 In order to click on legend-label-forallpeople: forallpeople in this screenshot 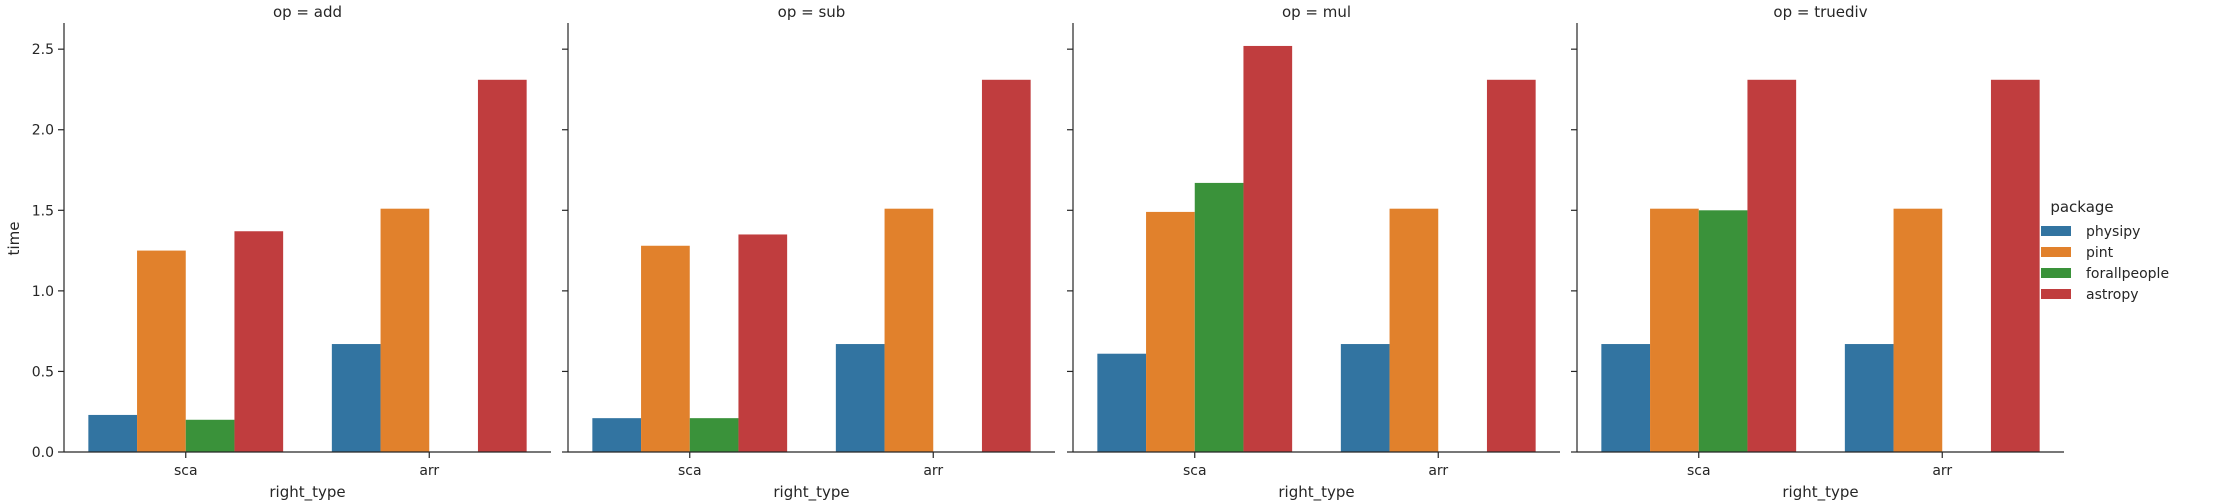, I will do `click(2127, 274)`.